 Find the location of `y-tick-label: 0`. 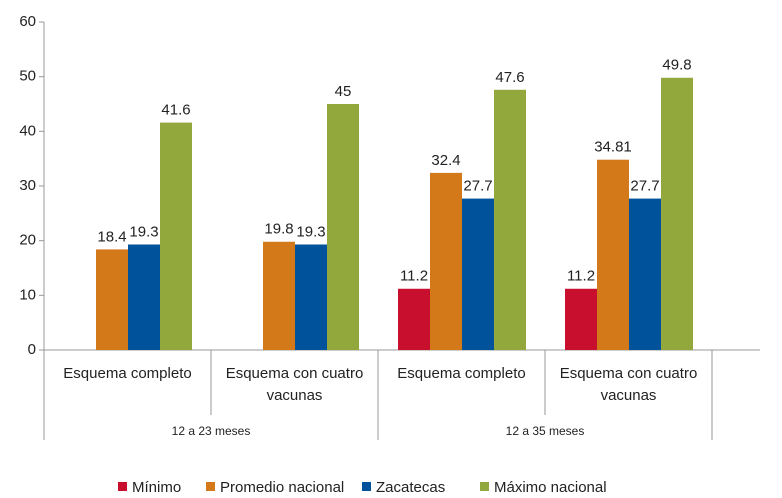

y-tick-label: 0 is located at coordinates (32, 349).